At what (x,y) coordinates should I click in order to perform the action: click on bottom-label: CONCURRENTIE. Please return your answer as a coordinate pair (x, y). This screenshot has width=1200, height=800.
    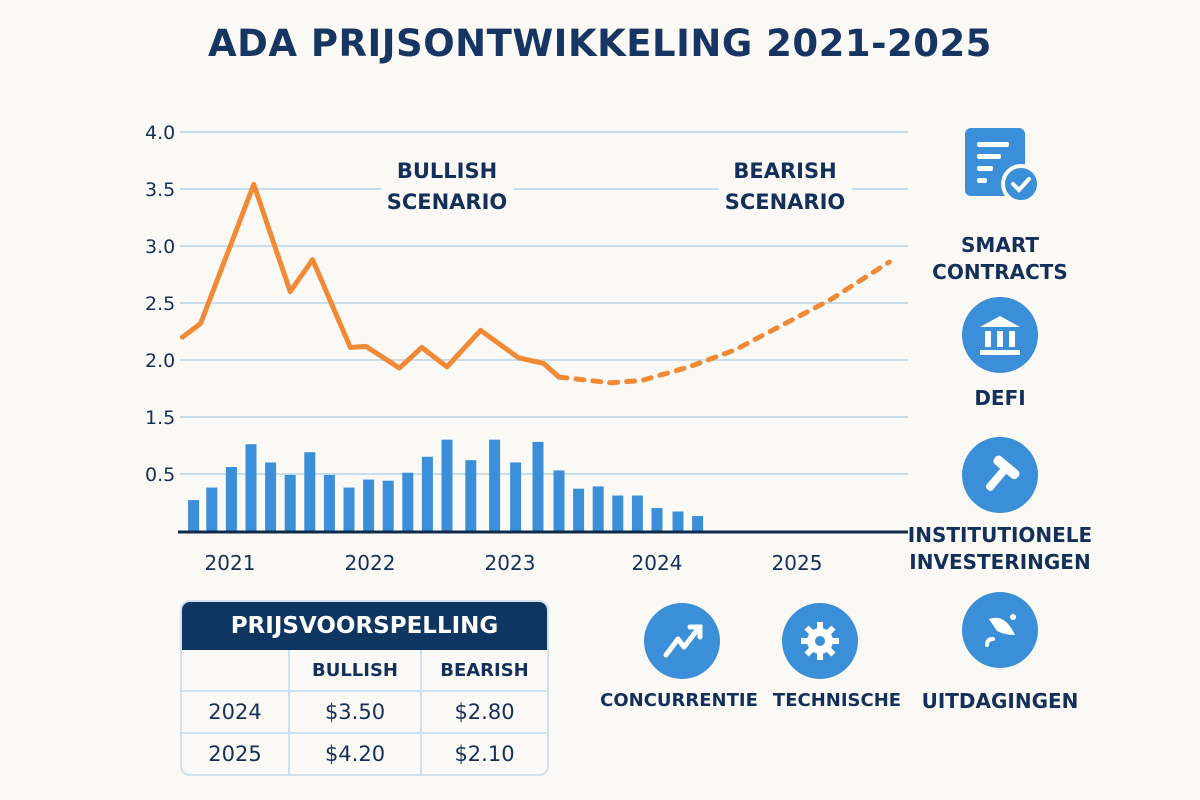
    Looking at the image, I should click on (679, 700).